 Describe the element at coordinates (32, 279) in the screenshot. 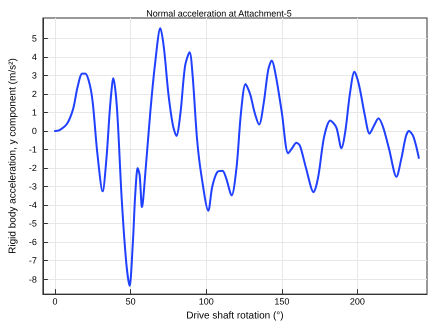

I see `y-tick-label: -8` at that location.